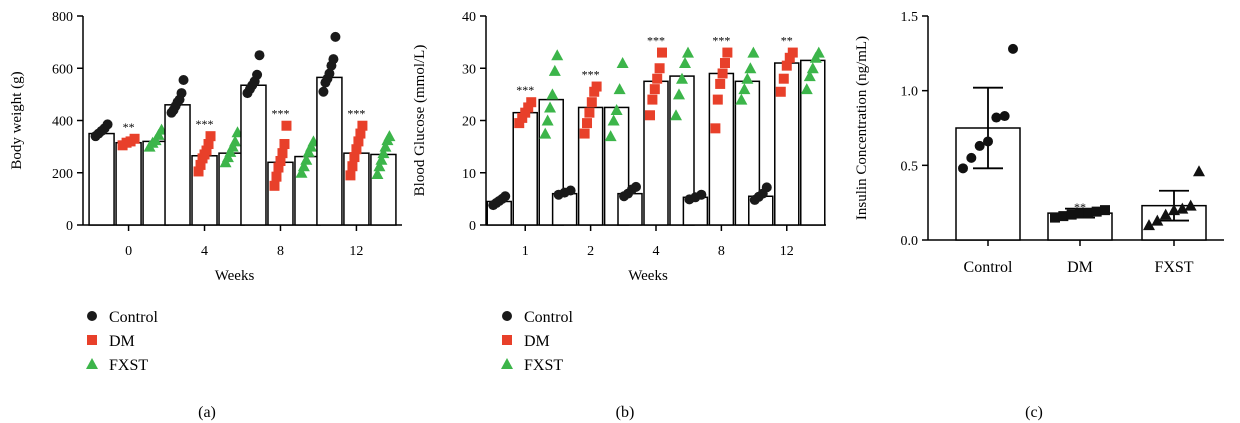 The height and width of the screenshot is (423, 1240). I want to click on panel-label: (a), so click(207, 412).